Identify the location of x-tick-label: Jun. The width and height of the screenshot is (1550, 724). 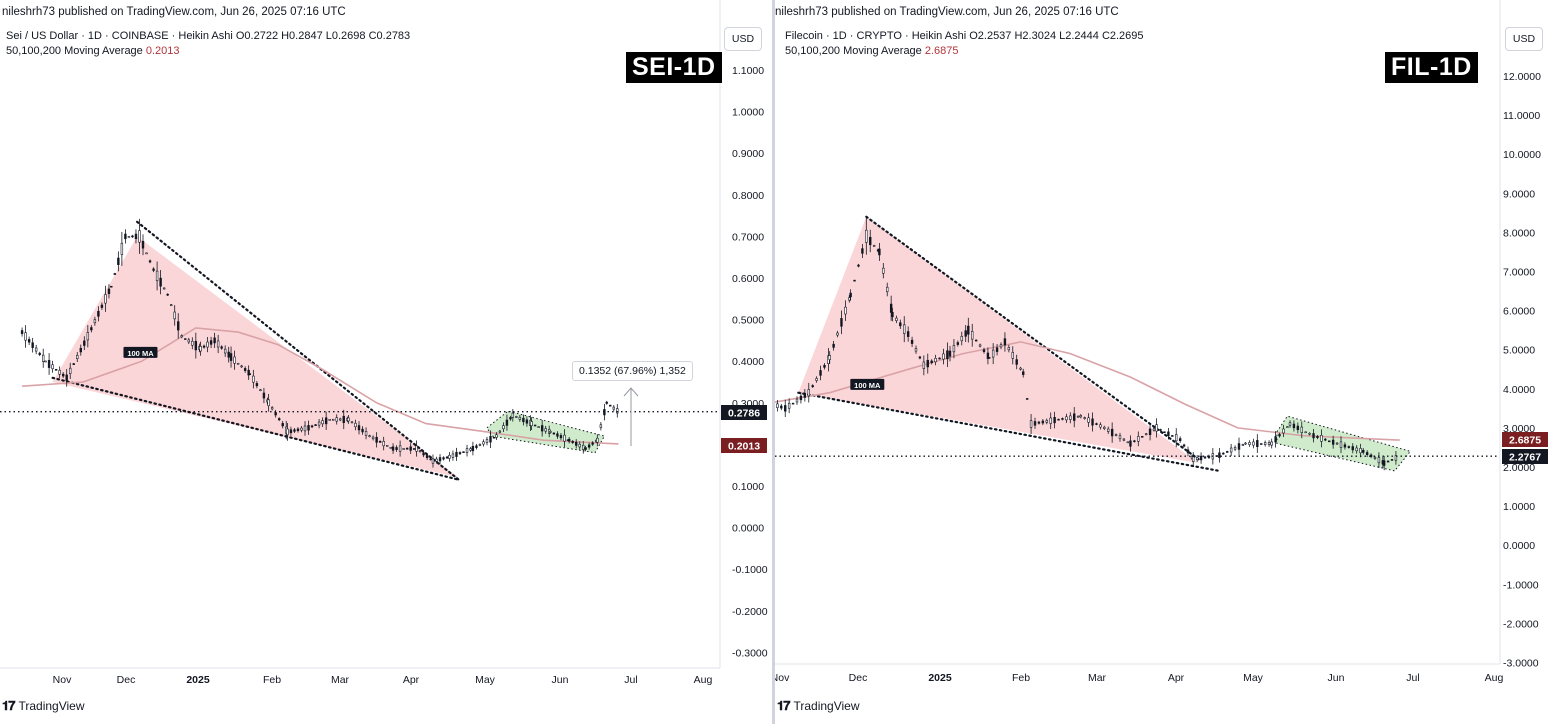
(560, 680).